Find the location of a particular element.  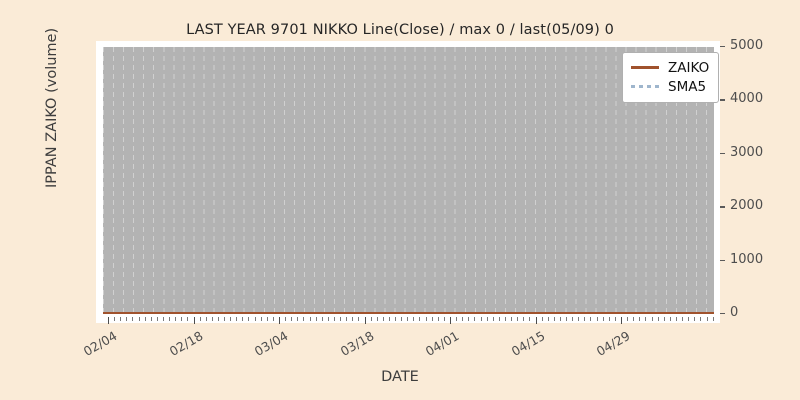

x-axis-label: DATE is located at coordinates (400, 377).